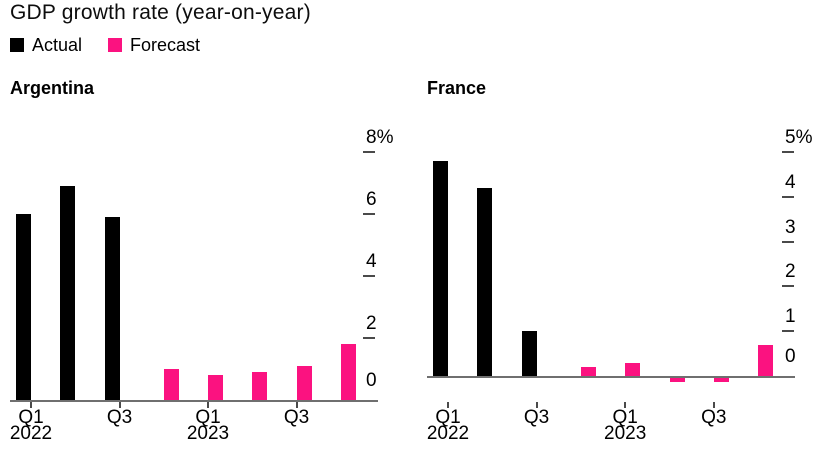 This screenshot has width=815, height=461. What do you see at coordinates (625, 433) in the screenshot?
I see `france-xtick-year-2023: 2023` at bounding box center [625, 433].